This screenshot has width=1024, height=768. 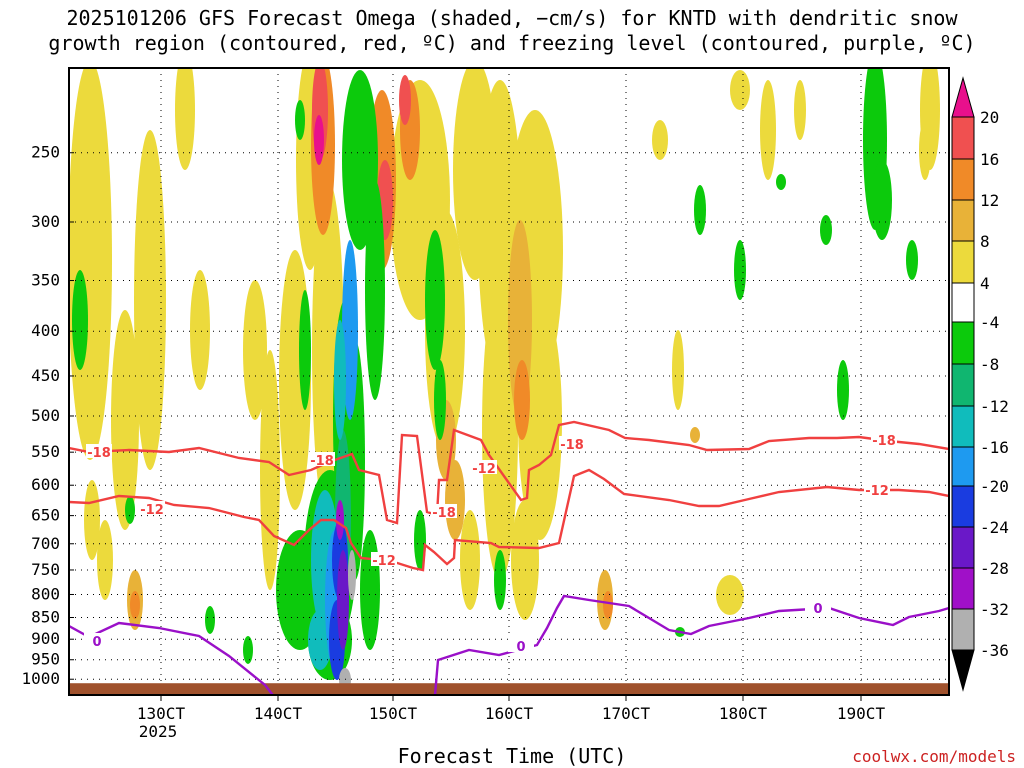 I want to click on y-tick-label: 550, so click(x=45, y=451).